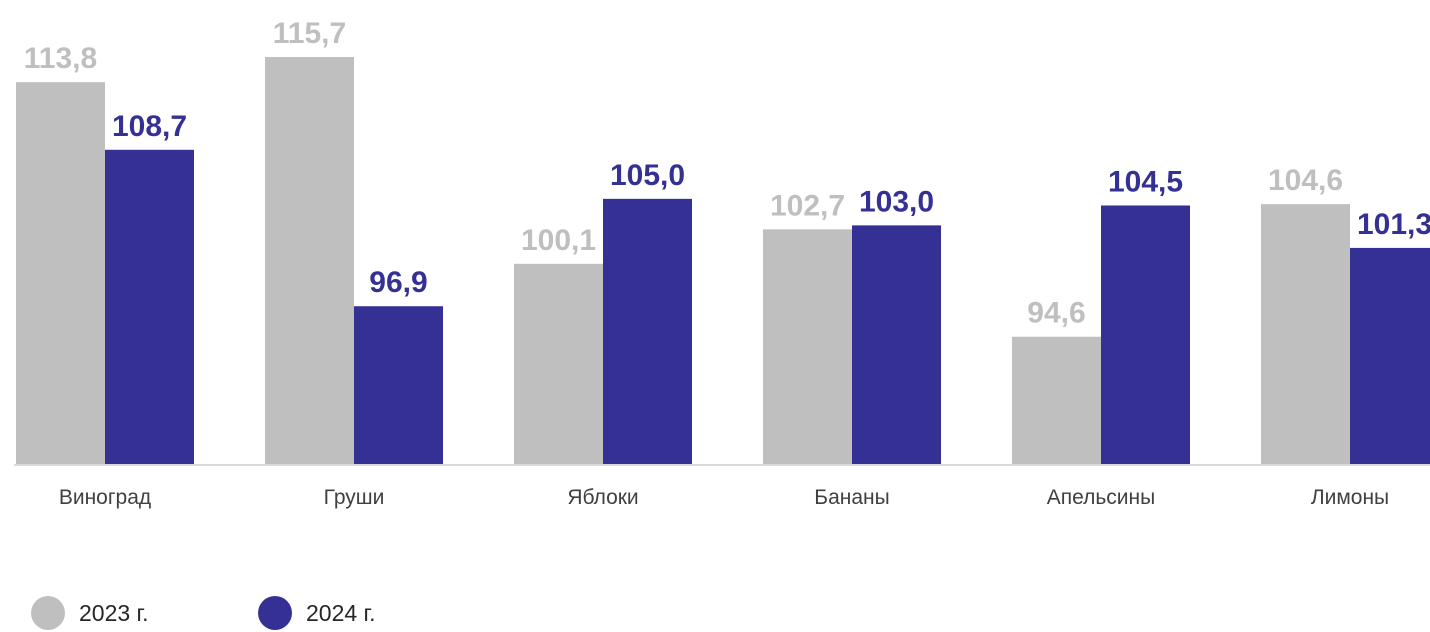  I want to click on category-labels-group: Виноград Груши Яблоки Бананы Апельсины Лимоны, so click(724, 497).